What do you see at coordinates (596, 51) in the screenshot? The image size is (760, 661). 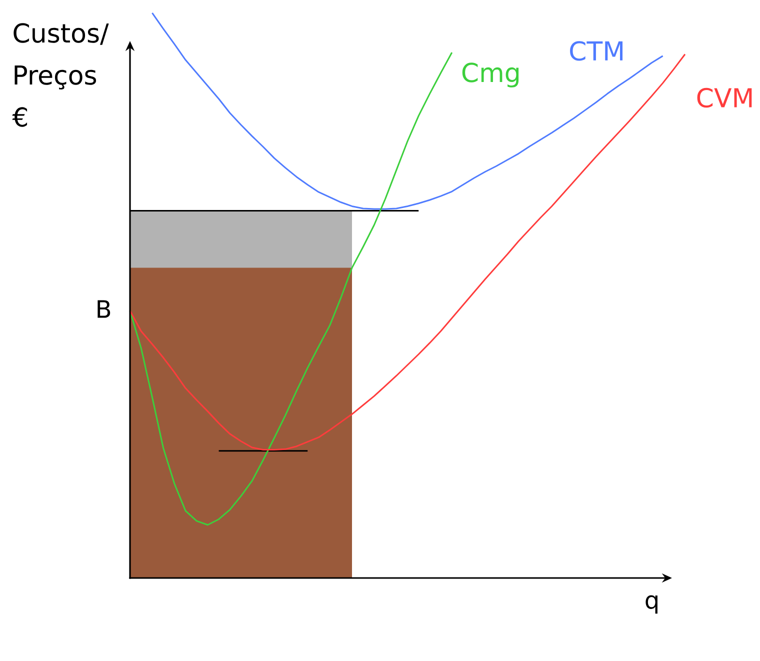 I see `series-label: CTM` at bounding box center [596, 51].